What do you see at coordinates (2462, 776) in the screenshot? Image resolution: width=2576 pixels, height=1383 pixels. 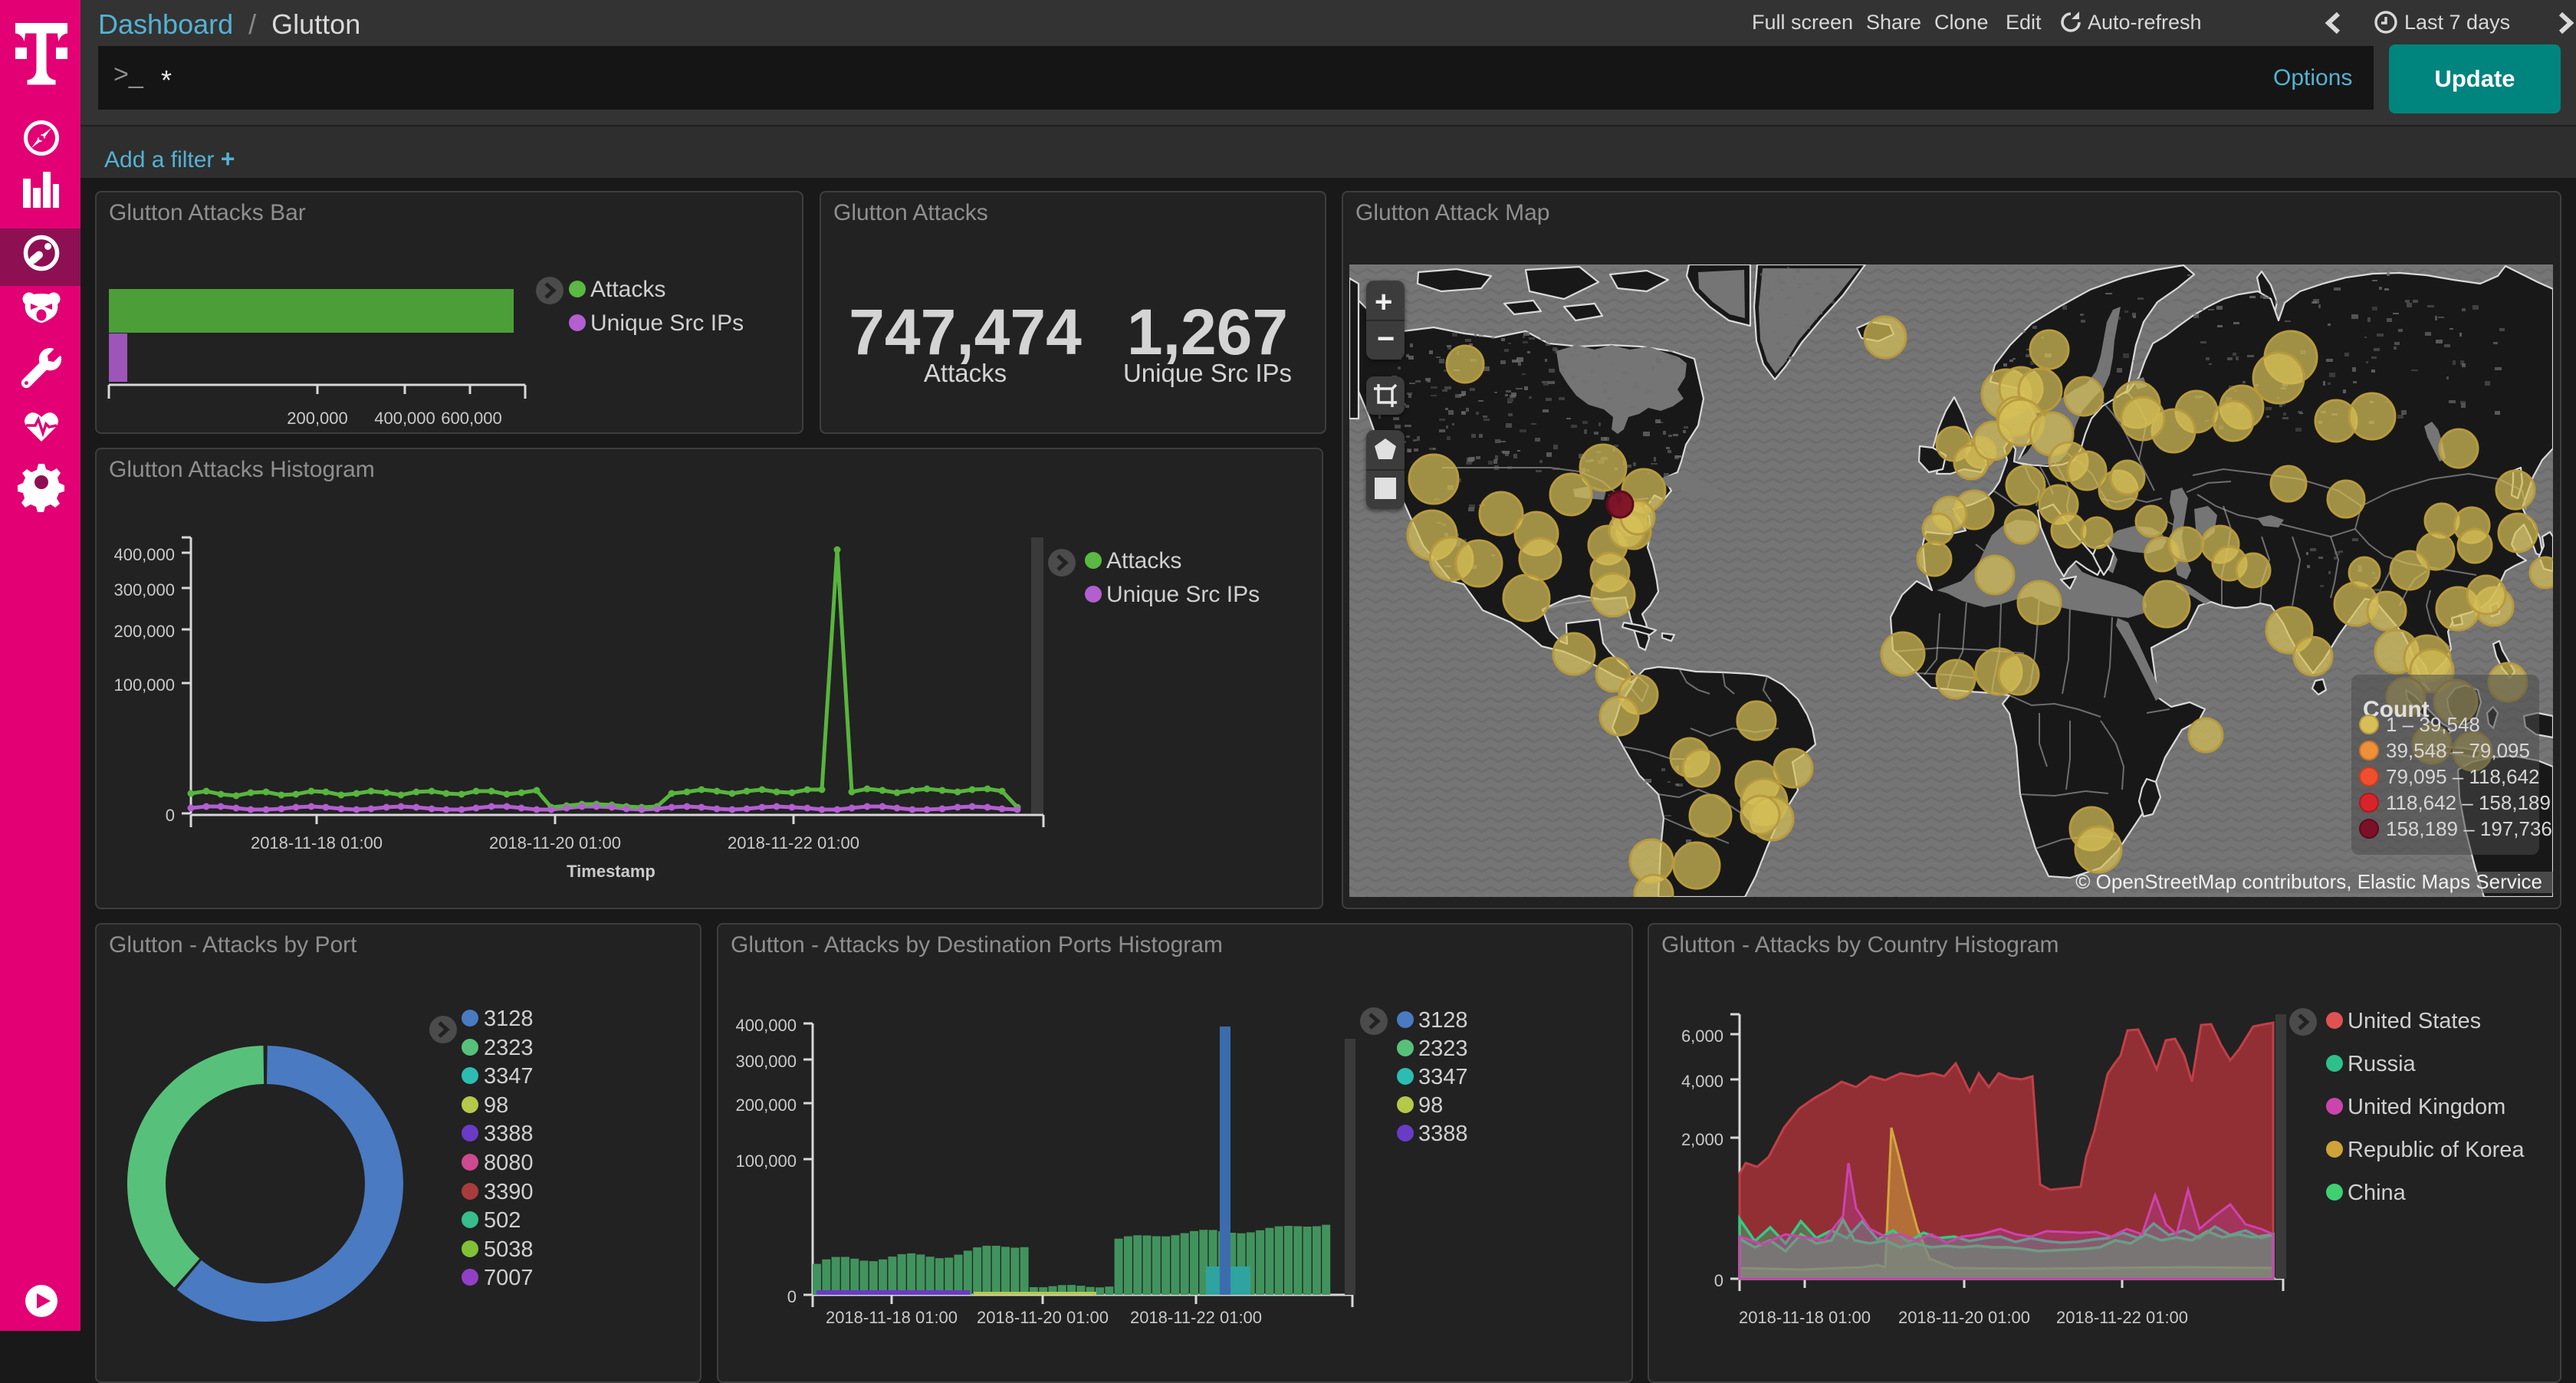 I see `svg-text: 79,095 – 118,642` at bounding box center [2462, 776].